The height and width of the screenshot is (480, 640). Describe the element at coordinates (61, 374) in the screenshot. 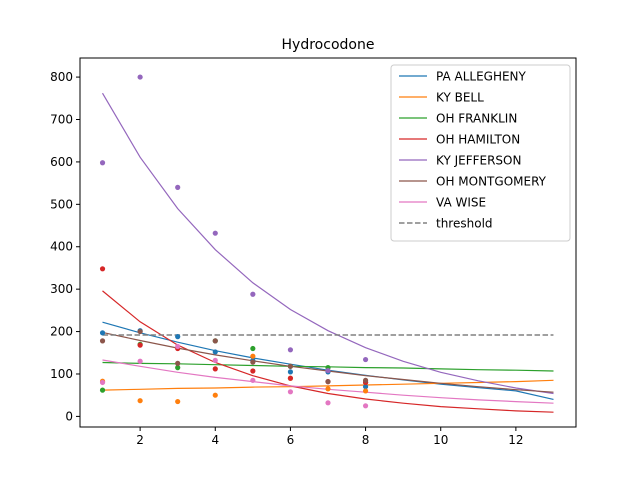

I see `y-tick-label-100: 100` at that location.